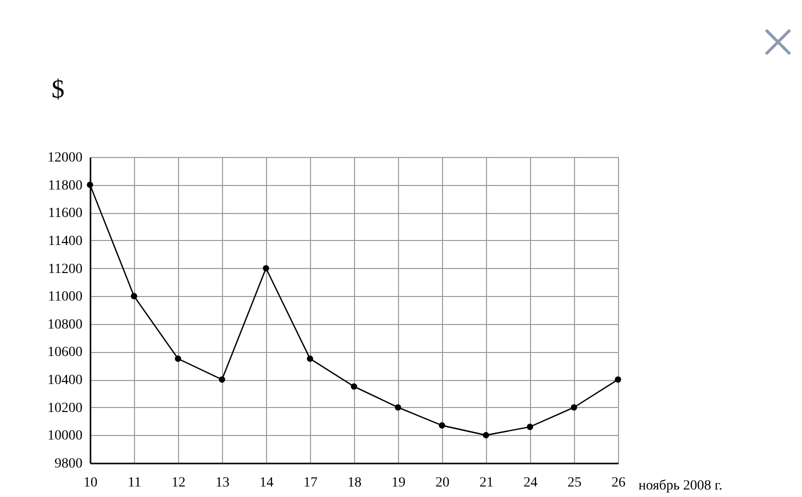 Image resolution: width=802 pixels, height=497 pixels. Describe the element at coordinates (65, 352) in the screenshot. I see `y-tick-label: 10600` at that location.